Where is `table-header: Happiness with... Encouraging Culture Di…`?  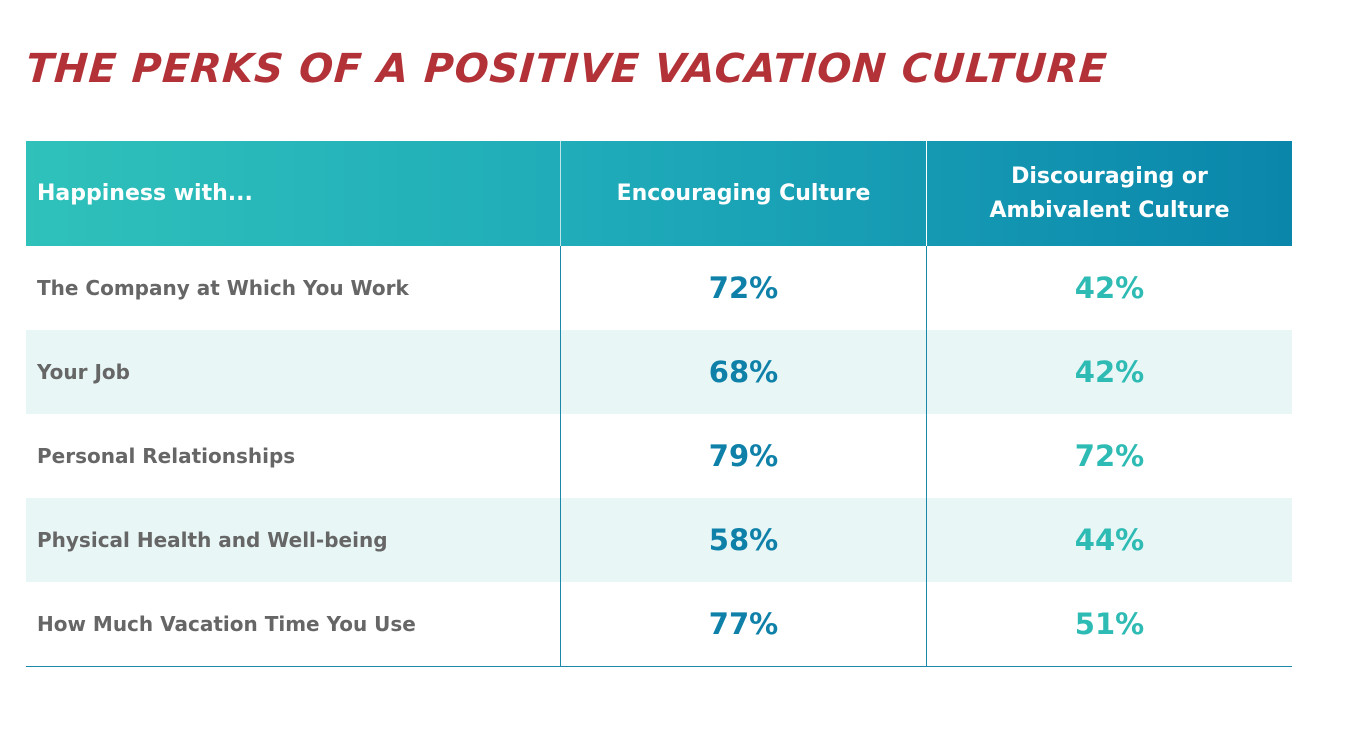
table-header: Happiness with... Encouraging Culture Di… is located at coordinates (659, 193).